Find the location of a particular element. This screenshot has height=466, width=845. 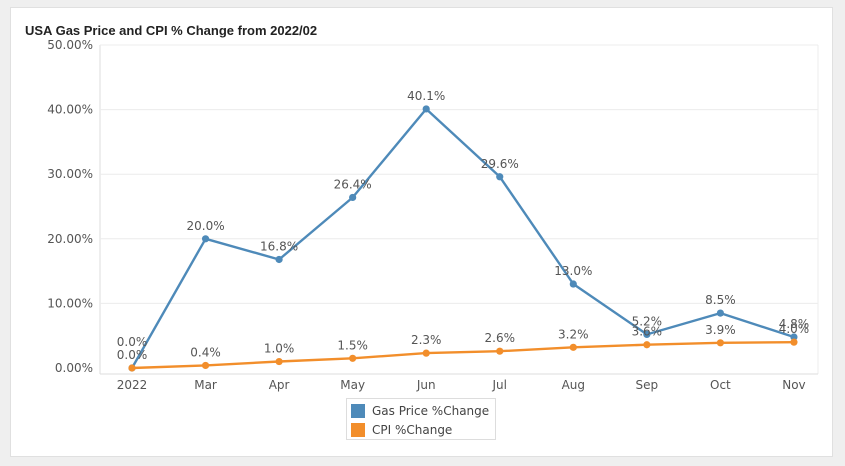

data-label-gas: 8.5% is located at coordinates (720, 300).